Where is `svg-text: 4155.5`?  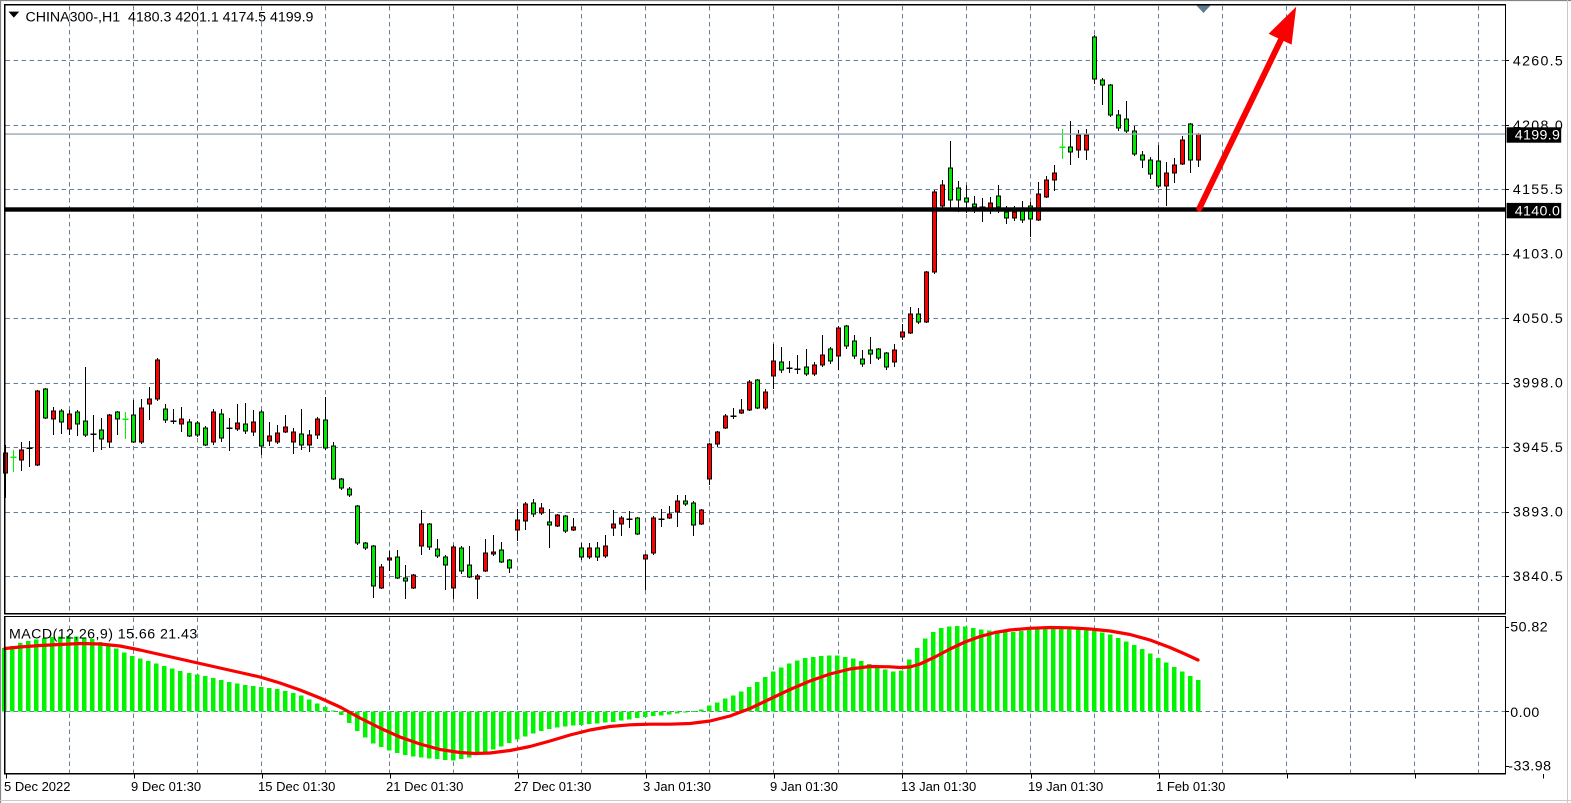
svg-text: 4155.5 is located at coordinates (1538, 190).